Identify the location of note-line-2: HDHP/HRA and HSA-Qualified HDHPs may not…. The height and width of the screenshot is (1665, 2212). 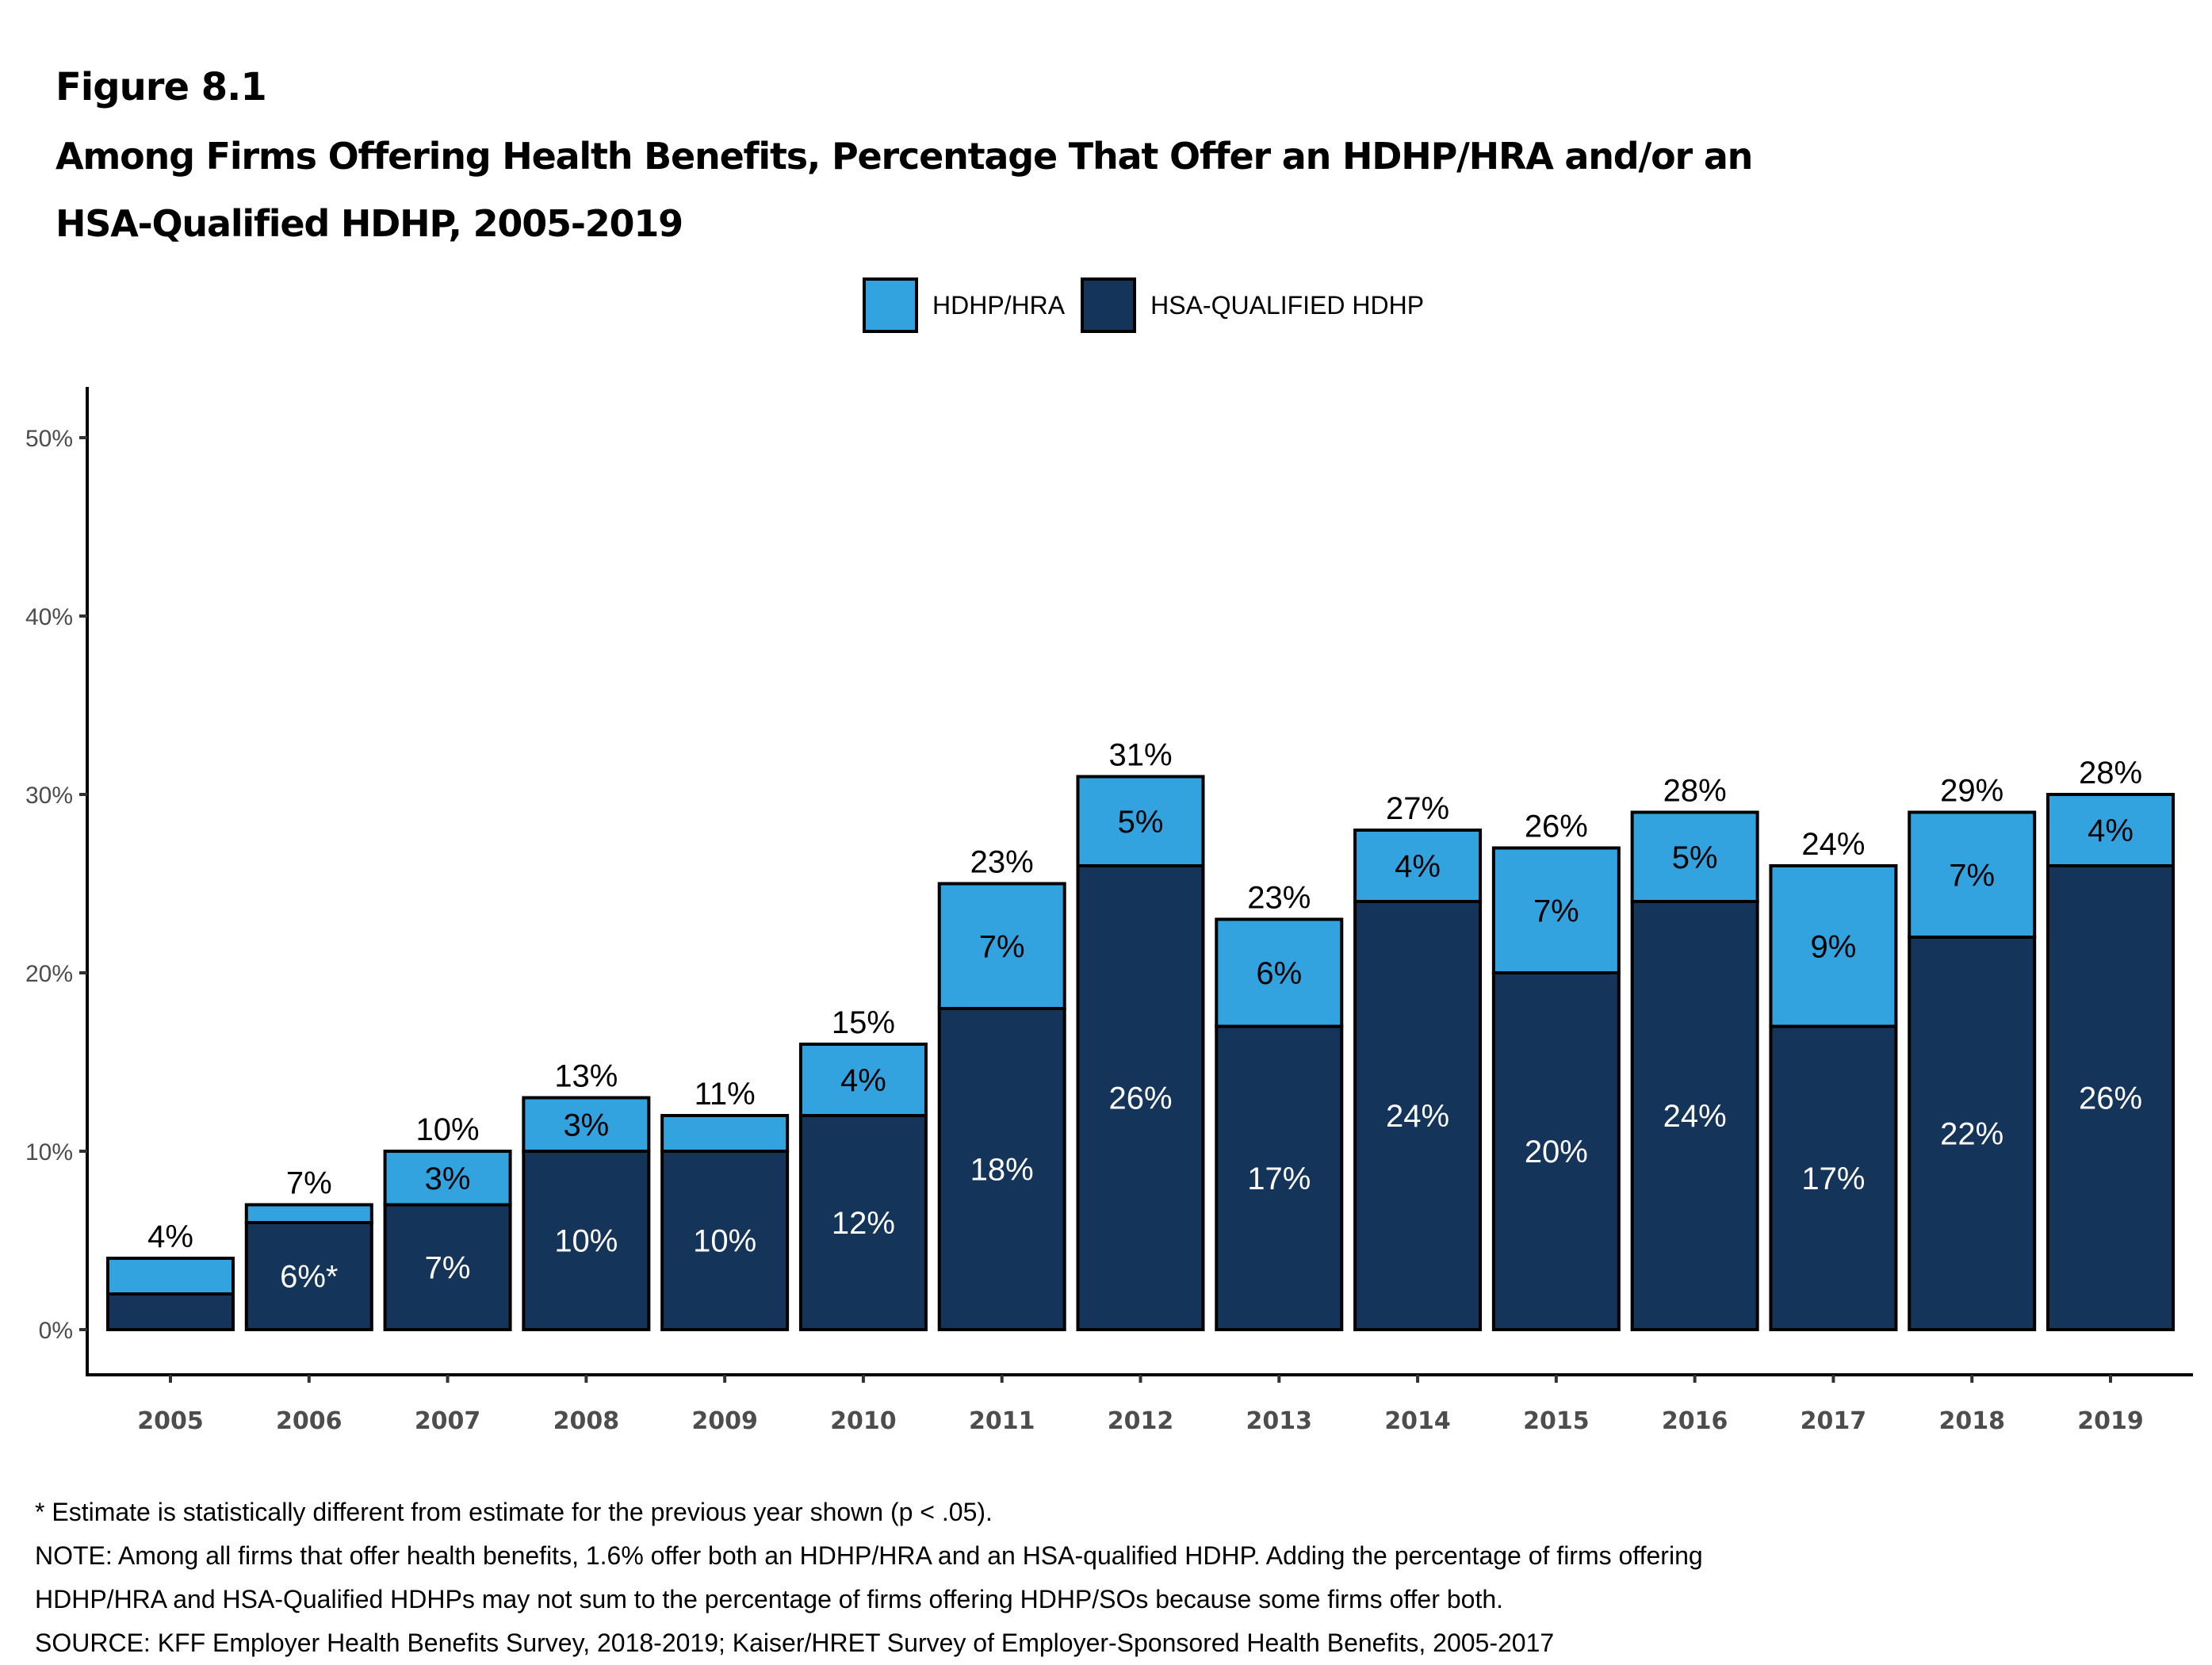
(769, 1599).